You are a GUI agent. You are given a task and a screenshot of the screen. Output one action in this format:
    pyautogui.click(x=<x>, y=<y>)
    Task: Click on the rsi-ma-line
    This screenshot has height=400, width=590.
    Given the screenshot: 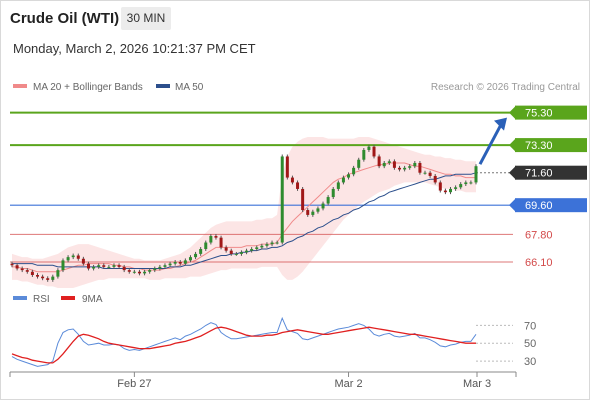 What is the action you would take?
    pyautogui.click(x=243, y=345)
    